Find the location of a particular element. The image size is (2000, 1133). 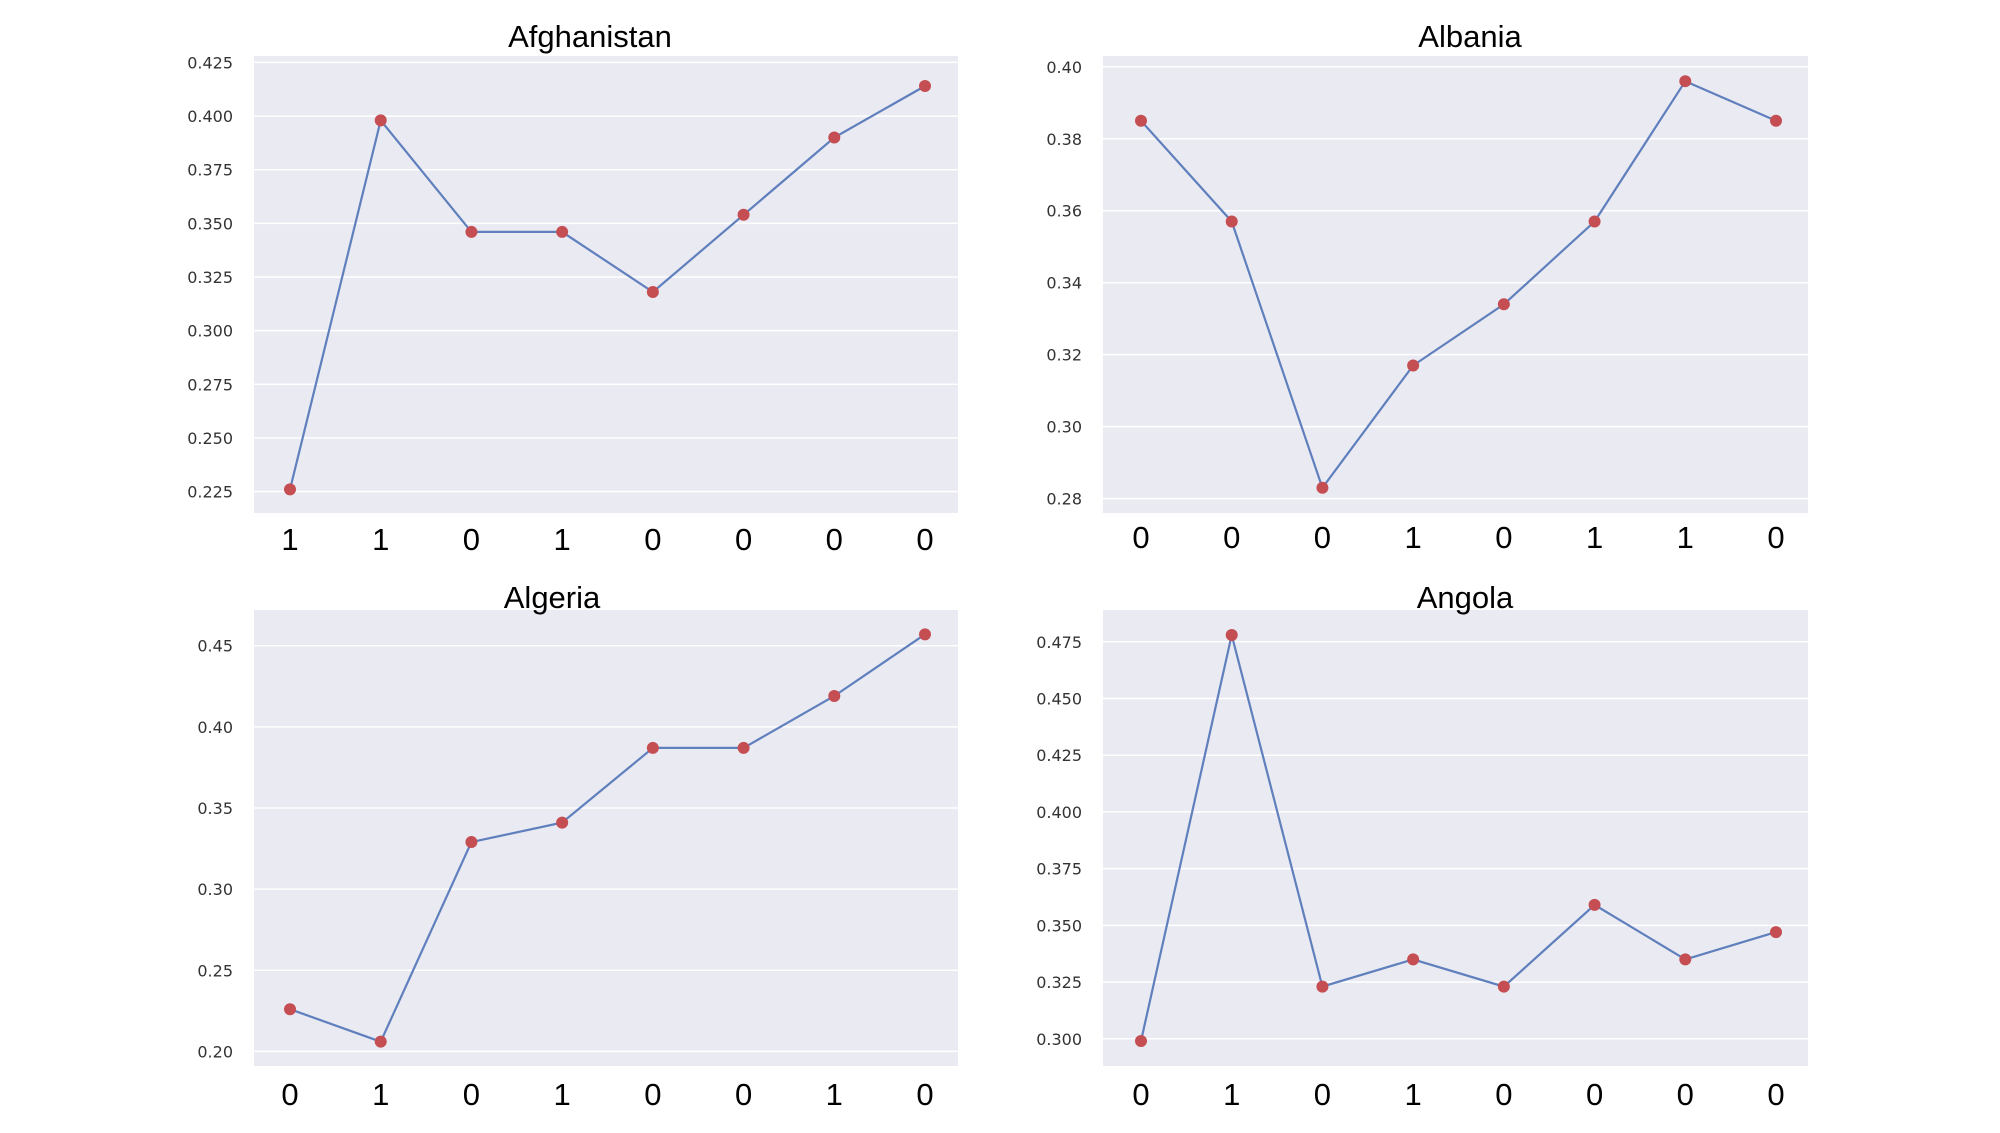

y-tick-label: 0.275 is located at coordinates (210, 384).